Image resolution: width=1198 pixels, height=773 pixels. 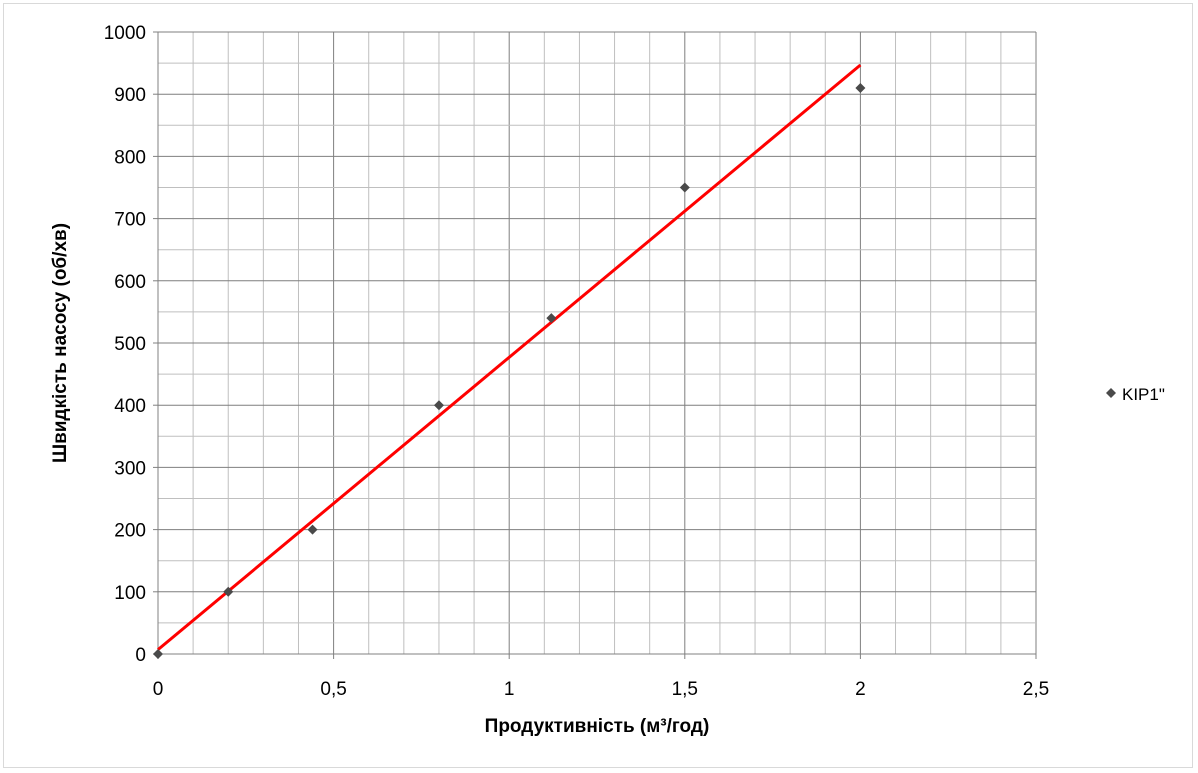 I want to click on x-tick-label: 0, so click(x=158, y=689).